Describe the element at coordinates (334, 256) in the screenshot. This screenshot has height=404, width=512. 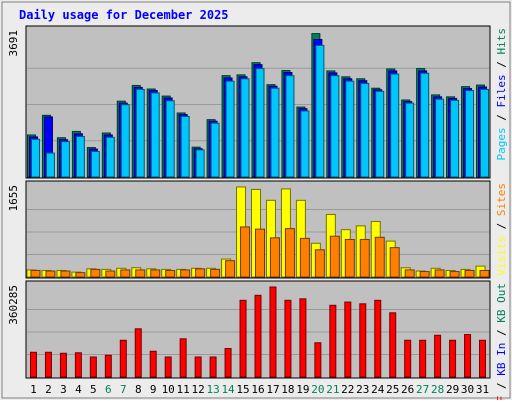
I see `bar-sites-day-21: Sites 21: 750` at that location.